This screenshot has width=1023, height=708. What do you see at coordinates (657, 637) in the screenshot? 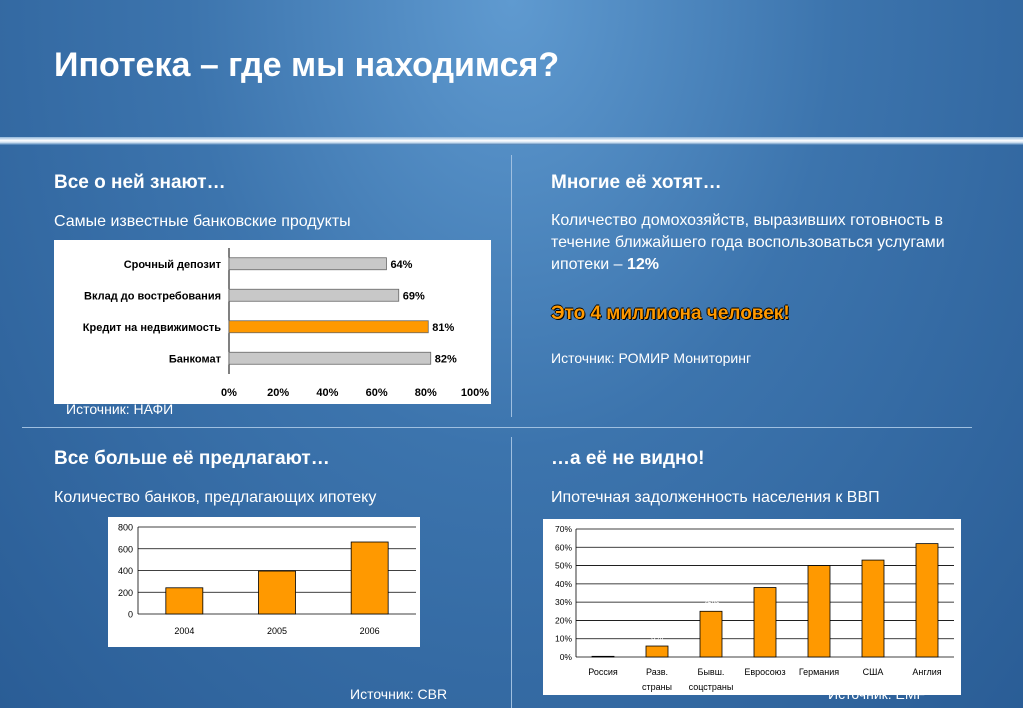
I see `value-label: 6%` at bounding box center [657, 637].